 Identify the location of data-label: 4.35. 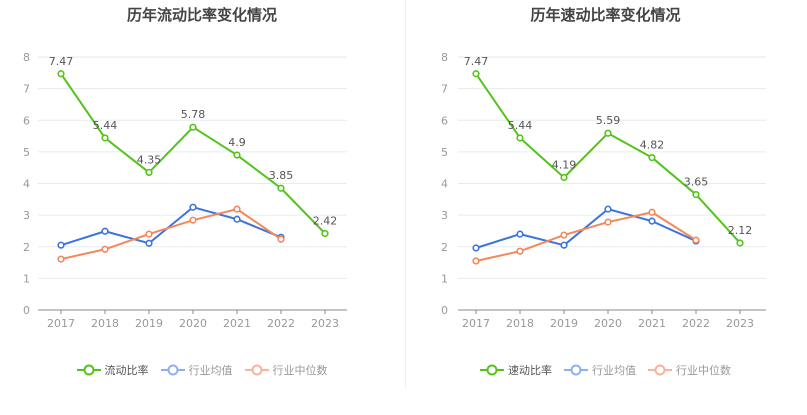
(149, 159).